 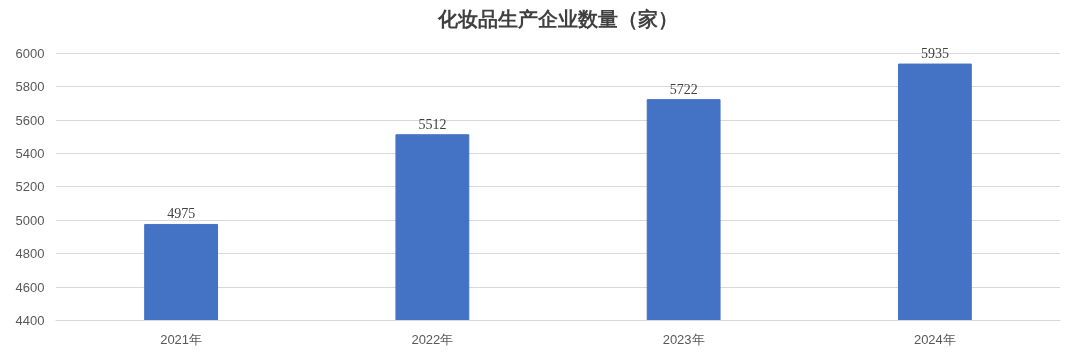 I want to click on data-label: 5512, so click(x=432, y=124).